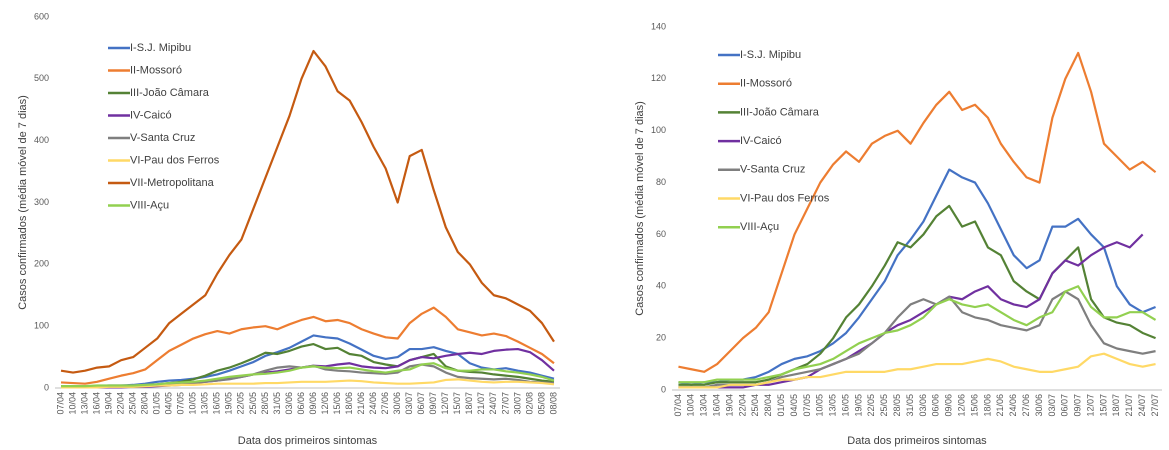 This screenshot has width=1169, height=450. Describe the element at coordinates (481, 403) in the screenshot. I see `x-tick-label: 21/07` at that location.